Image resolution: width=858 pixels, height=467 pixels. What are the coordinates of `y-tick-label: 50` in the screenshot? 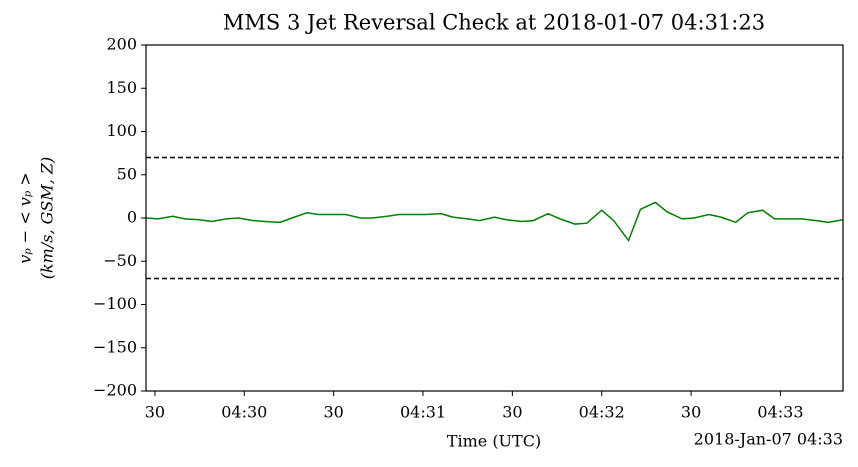 It's located at (127, 173).